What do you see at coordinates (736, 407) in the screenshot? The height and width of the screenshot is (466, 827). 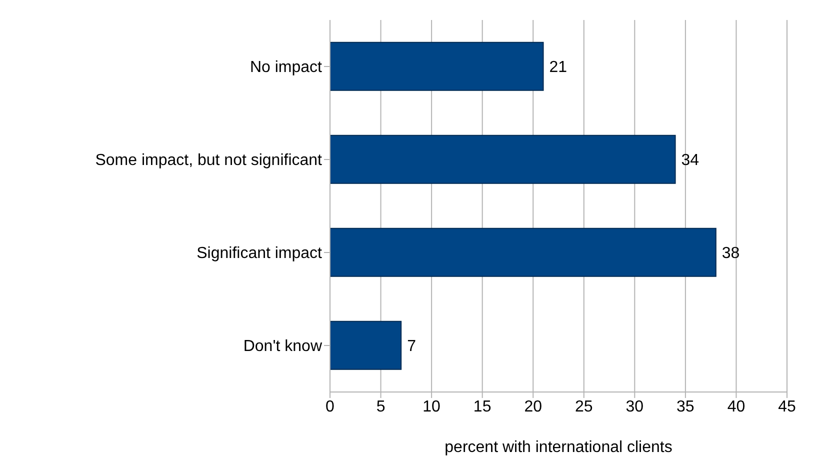 I see `x-tick-label: 40` at bounding box center [736, 407].